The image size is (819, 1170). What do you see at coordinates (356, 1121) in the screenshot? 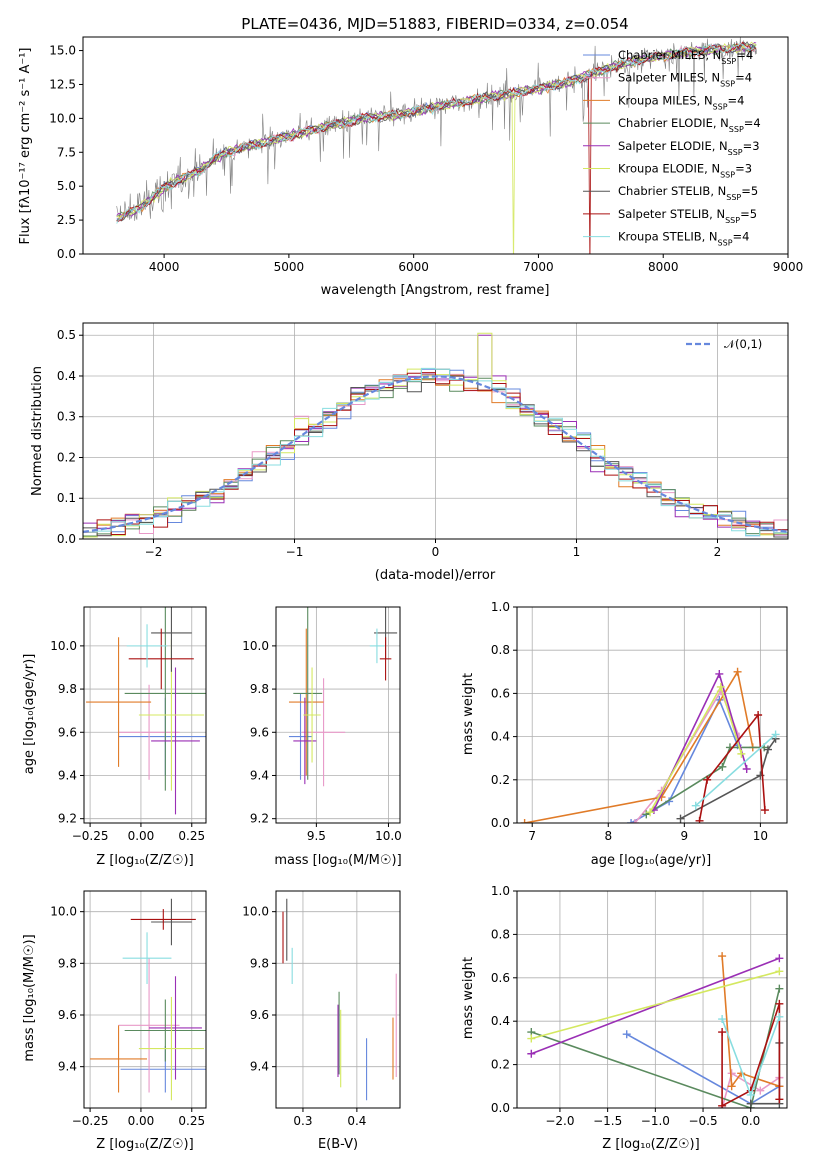
I see `x-tick-label: 0.4` at bounding box center [356, 1121].